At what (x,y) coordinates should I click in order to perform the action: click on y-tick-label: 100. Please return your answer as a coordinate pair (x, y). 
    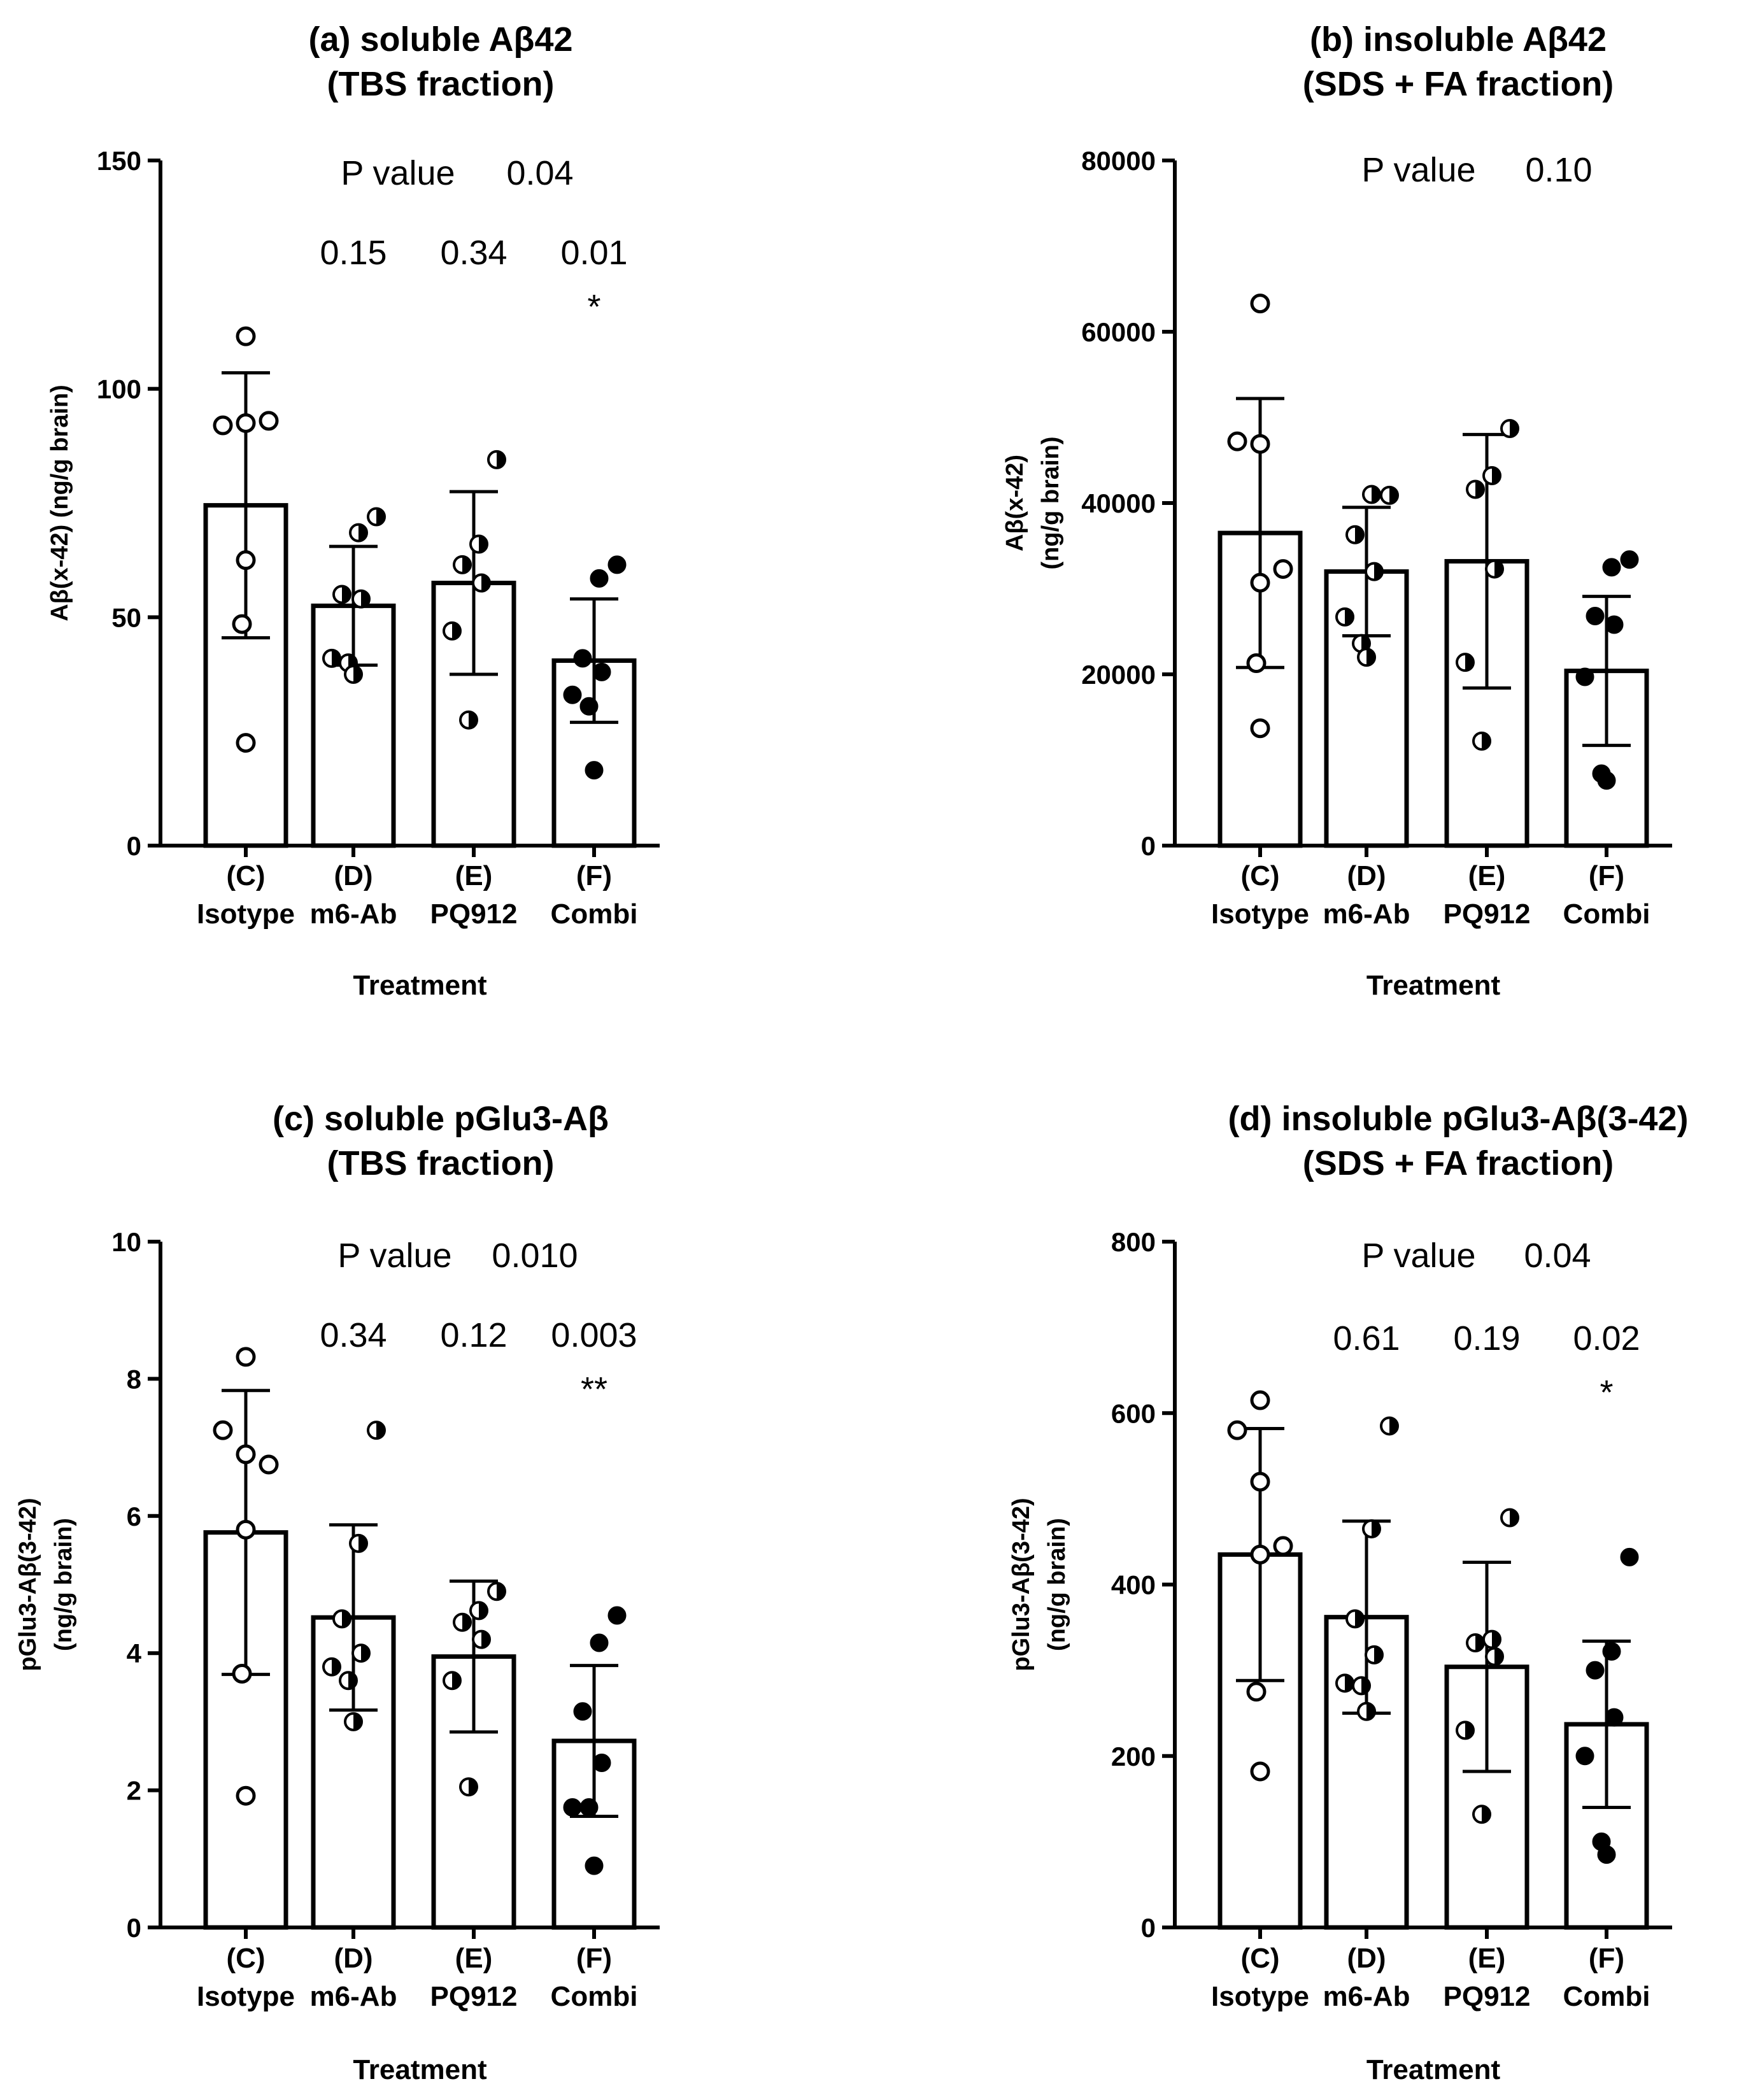
    Looking at the image, I should click on (119, 389).